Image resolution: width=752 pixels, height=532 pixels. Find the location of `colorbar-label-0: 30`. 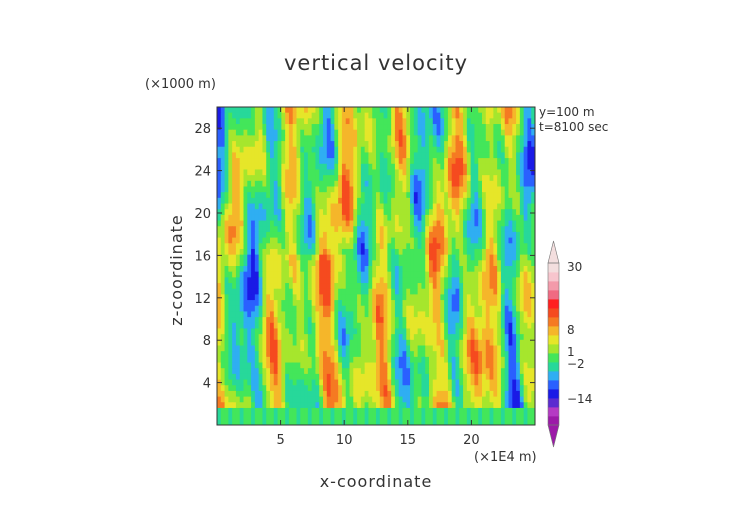

colorbar-label-0: 30 is located at coordinates (574, 267).